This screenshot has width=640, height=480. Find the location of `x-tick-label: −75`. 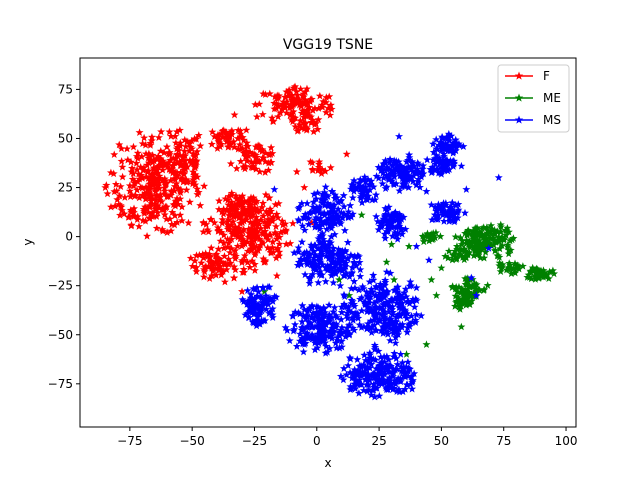

x-tick-label: −75 is located at coordinates (129, 441).